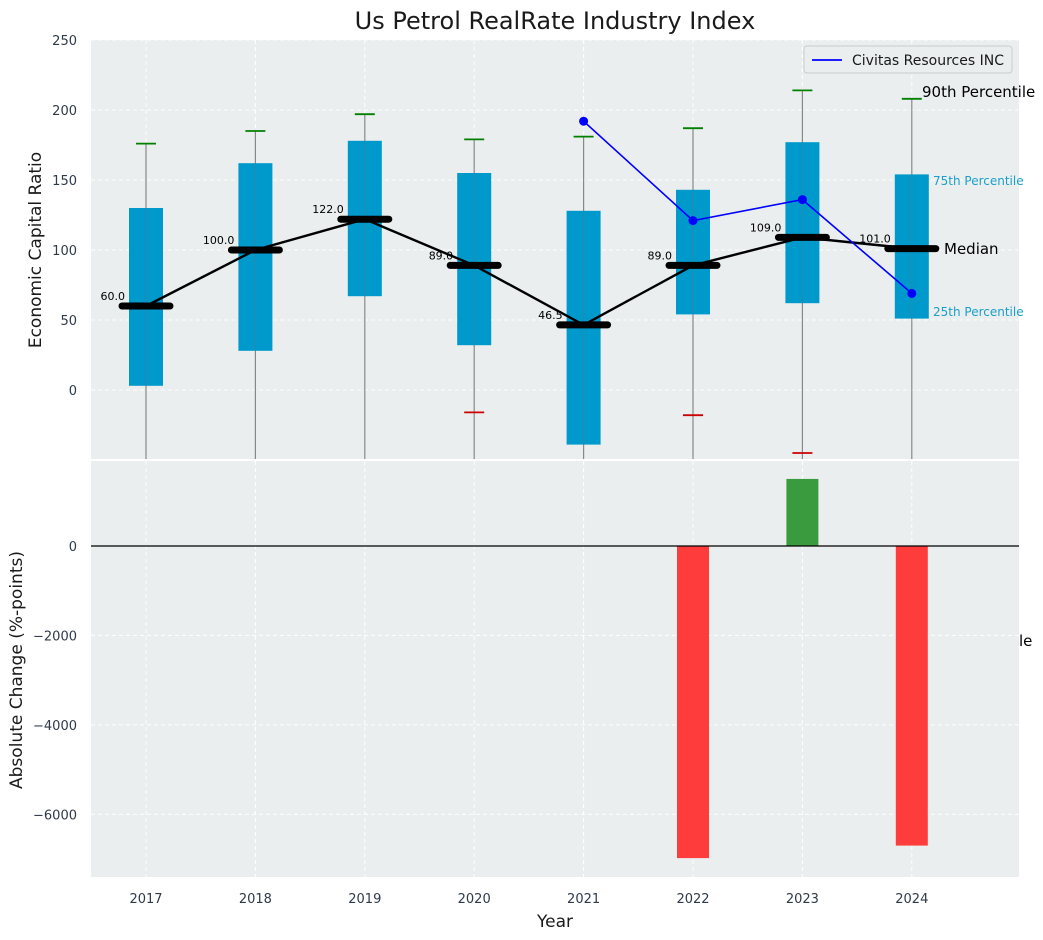 The width and height of the screenshot is (1043, 940). I want to click on top-y-axis-label: Economic Capital Ratio, so click(36, 250).